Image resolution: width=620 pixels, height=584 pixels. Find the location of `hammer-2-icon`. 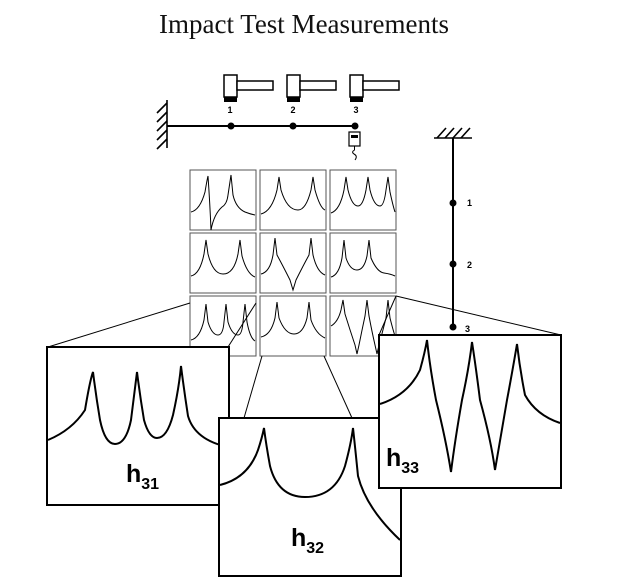

hammer-2-icon is located at coordinates (311, 88).